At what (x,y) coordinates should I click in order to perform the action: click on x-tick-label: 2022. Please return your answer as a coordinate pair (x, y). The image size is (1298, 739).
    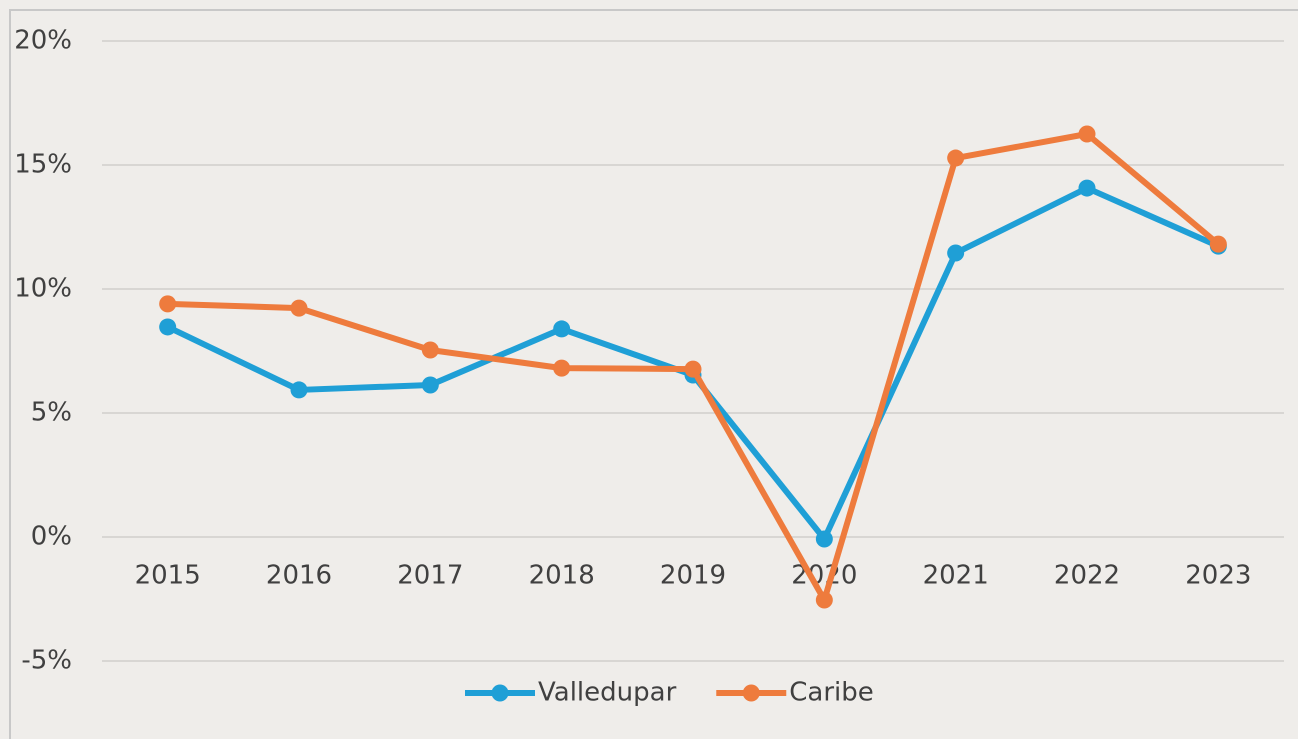
    Looking at the image, I should click on (1087, 576).